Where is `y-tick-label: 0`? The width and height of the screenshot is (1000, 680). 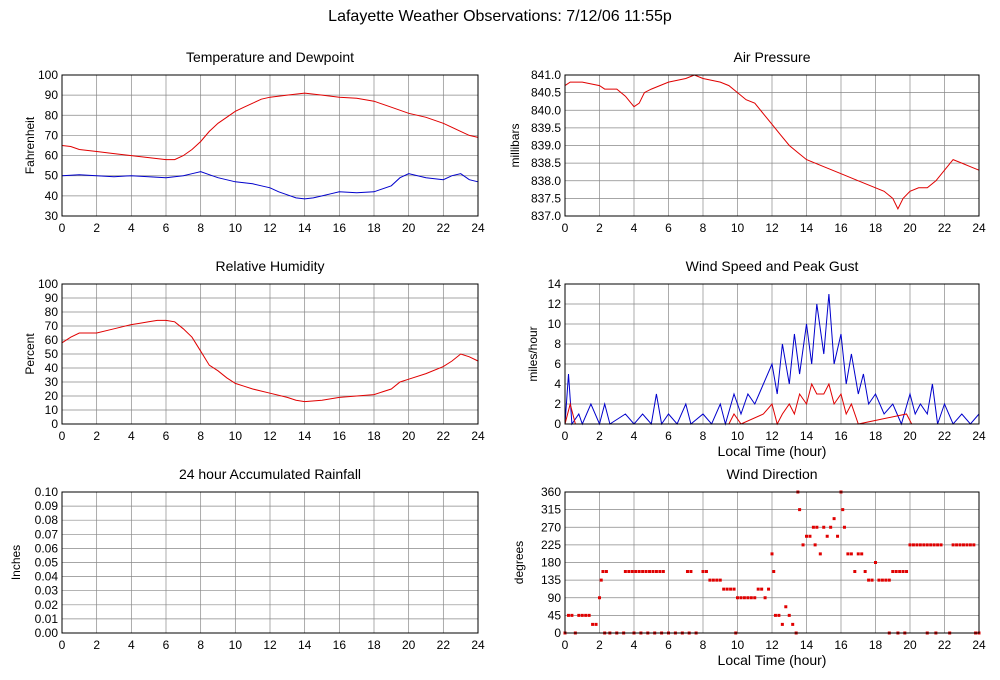
y-tick-label: 0 is located at coordinates (54, 424).